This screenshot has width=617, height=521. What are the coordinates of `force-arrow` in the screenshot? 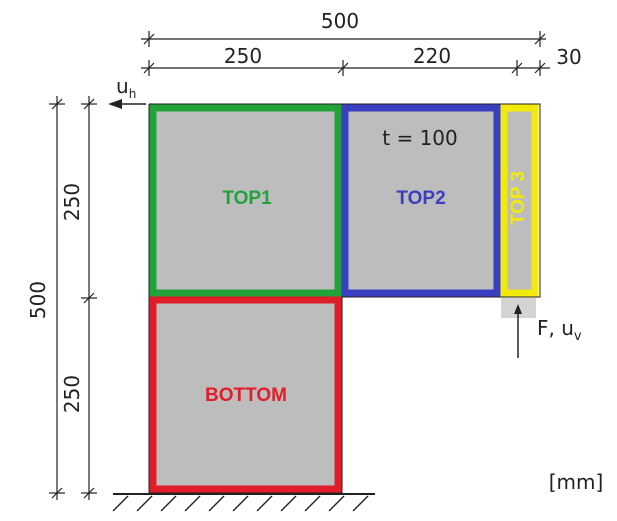 It's located at (518, 331).